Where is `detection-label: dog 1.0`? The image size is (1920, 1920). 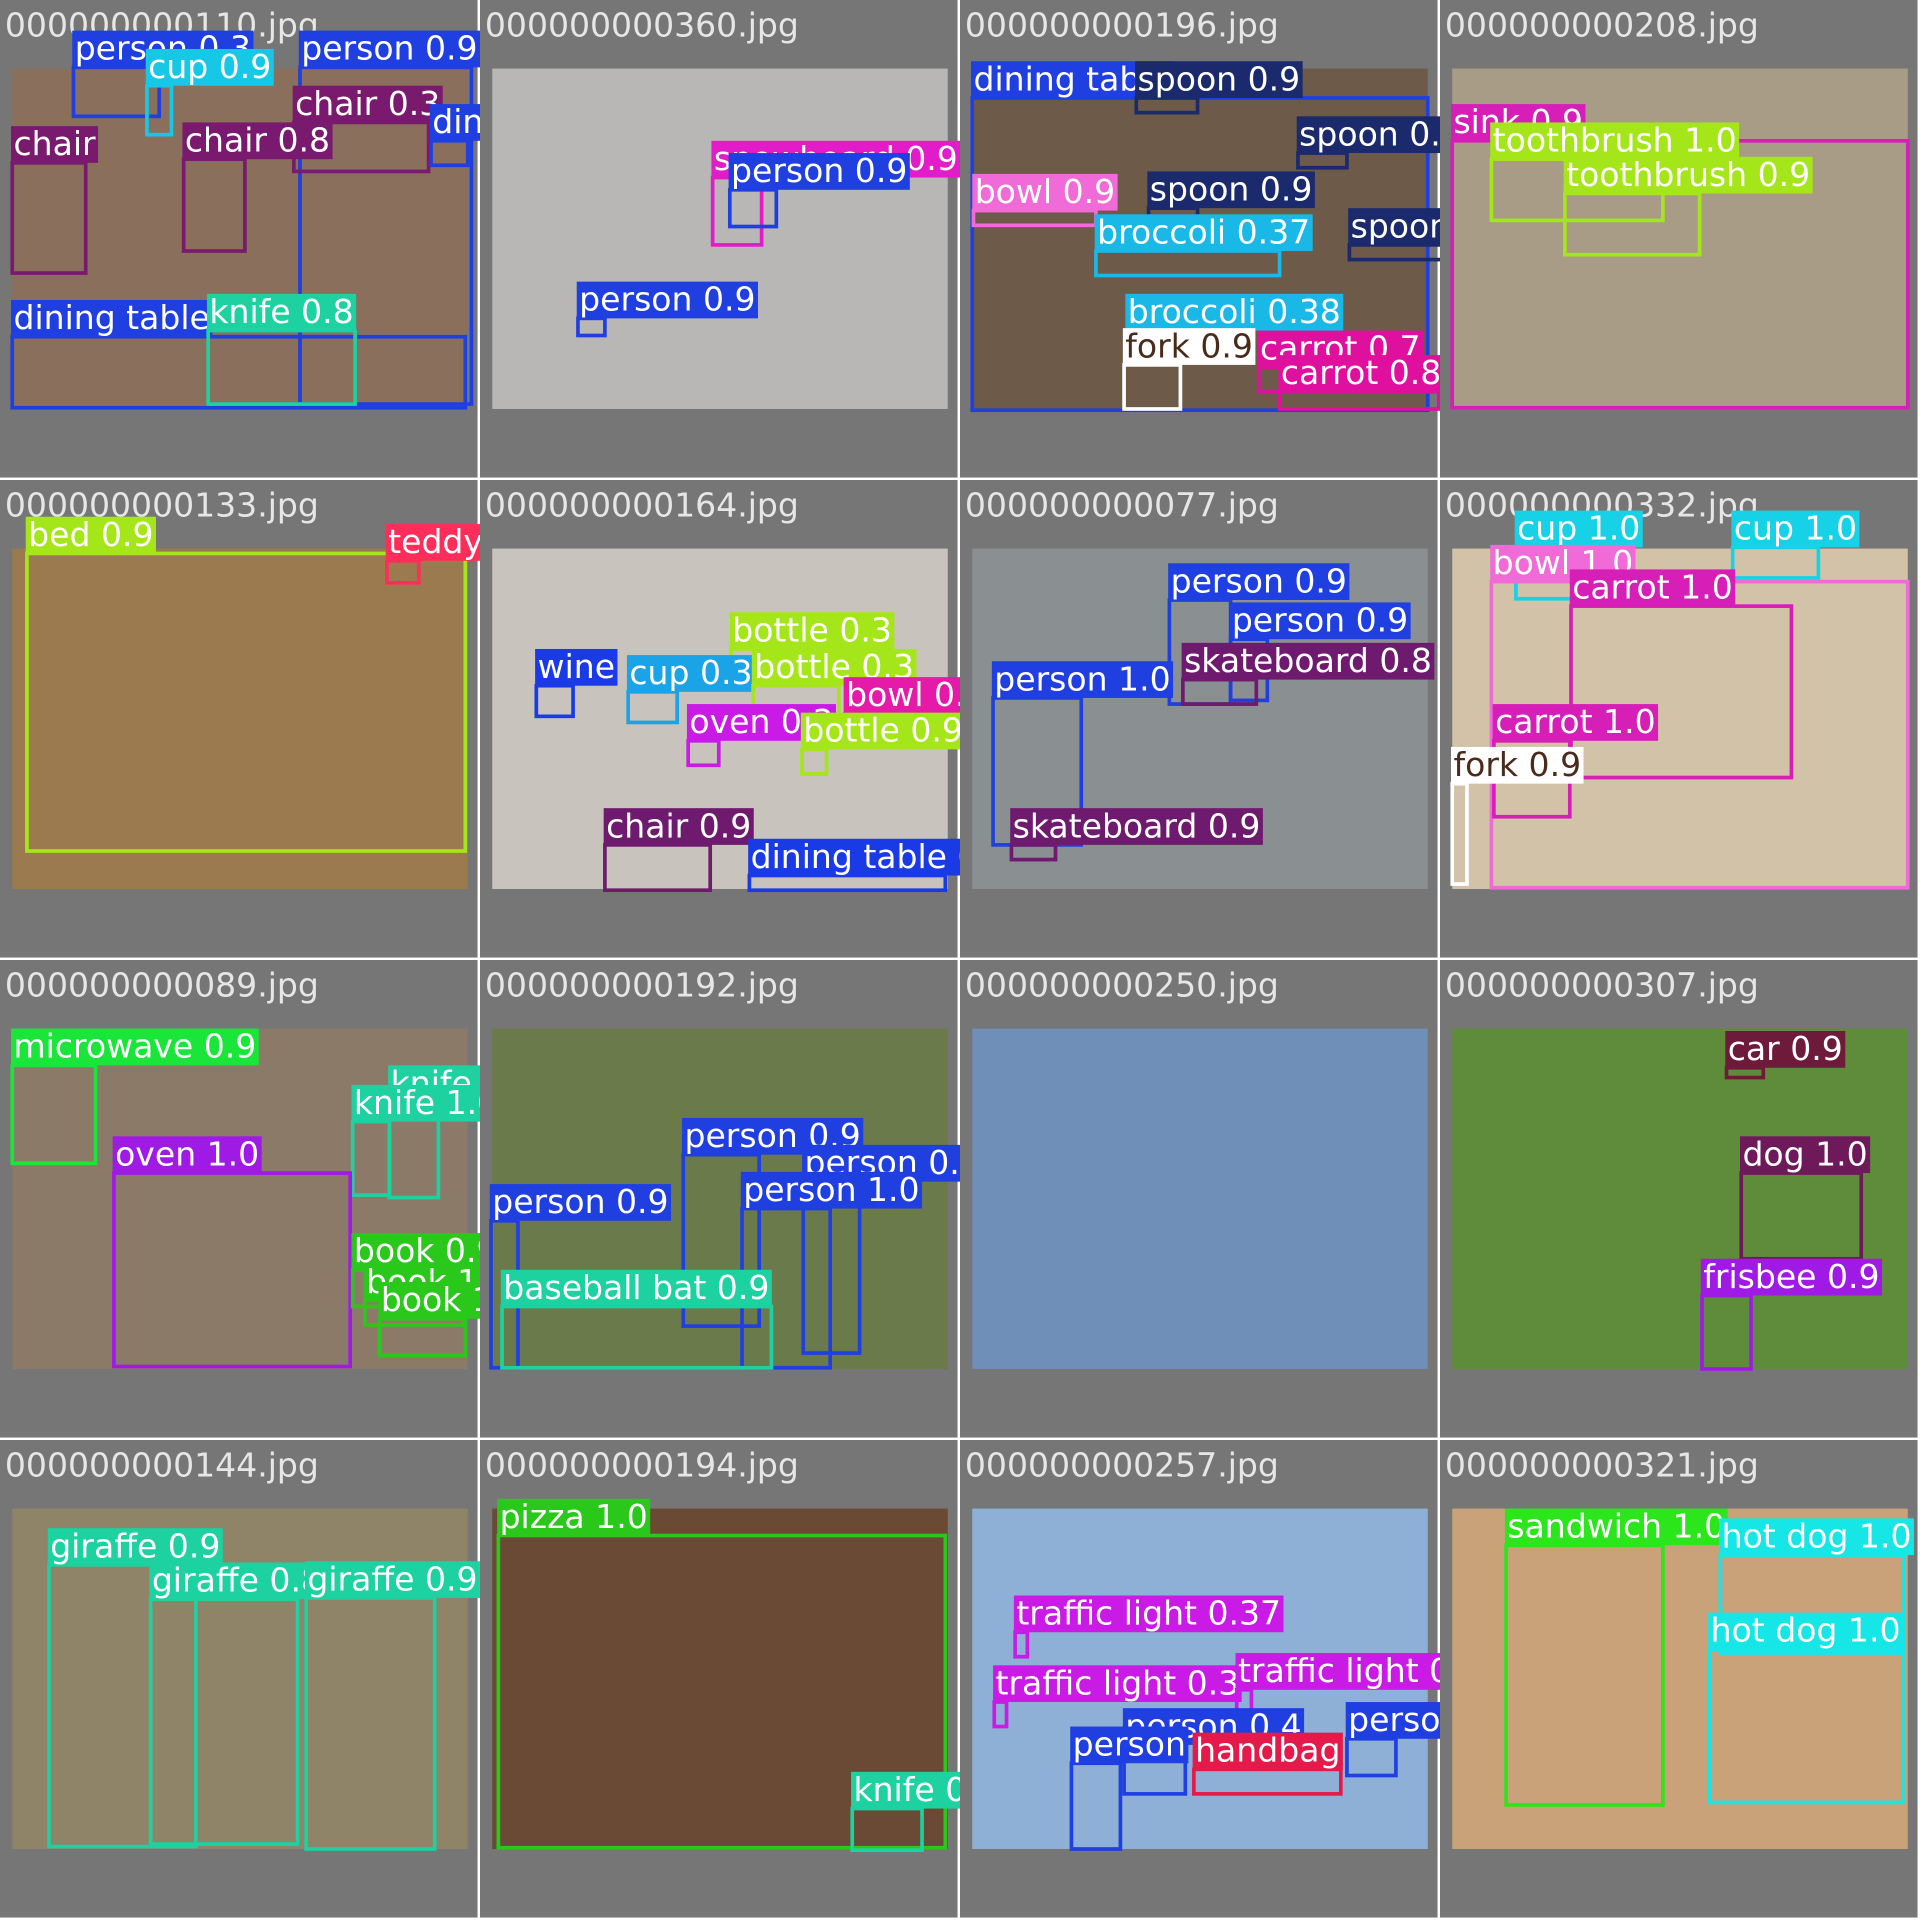
detection-label: dog 1.0 is located at coordinates (1804, 1153).